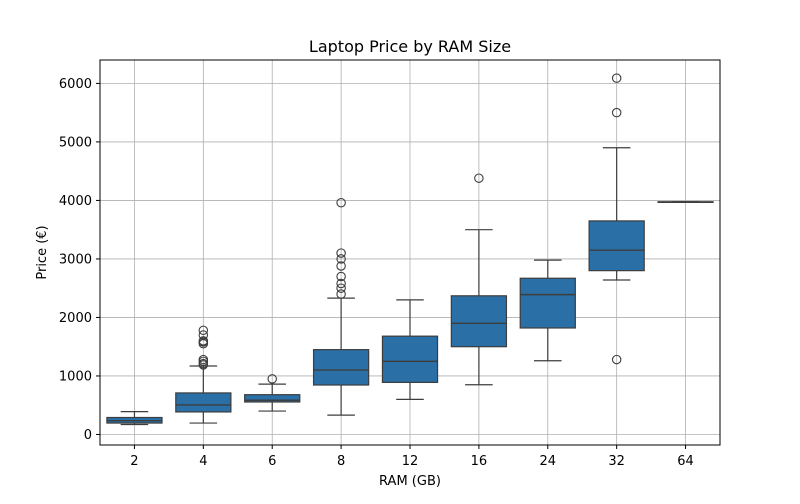 The height and width of the screenshot is (504, 800). What do you see at coordinates (75, 84) in the screenshot?
I see `y-tick-label: 6000` at bounding box center [75, 84].